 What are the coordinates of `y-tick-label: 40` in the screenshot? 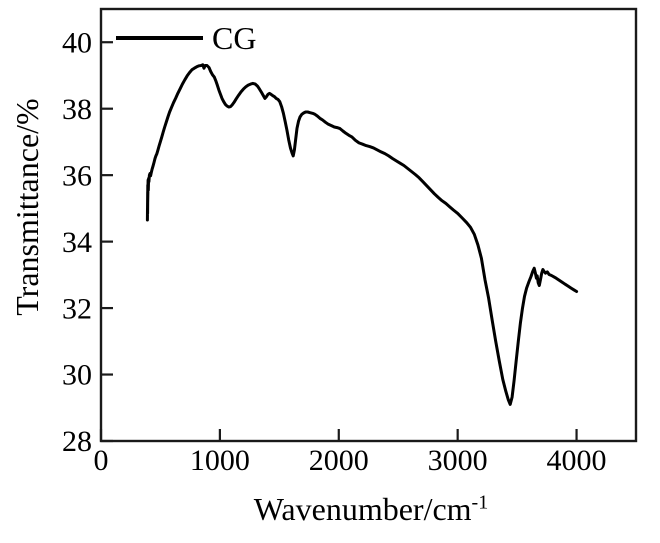 It's located at (77, 42).